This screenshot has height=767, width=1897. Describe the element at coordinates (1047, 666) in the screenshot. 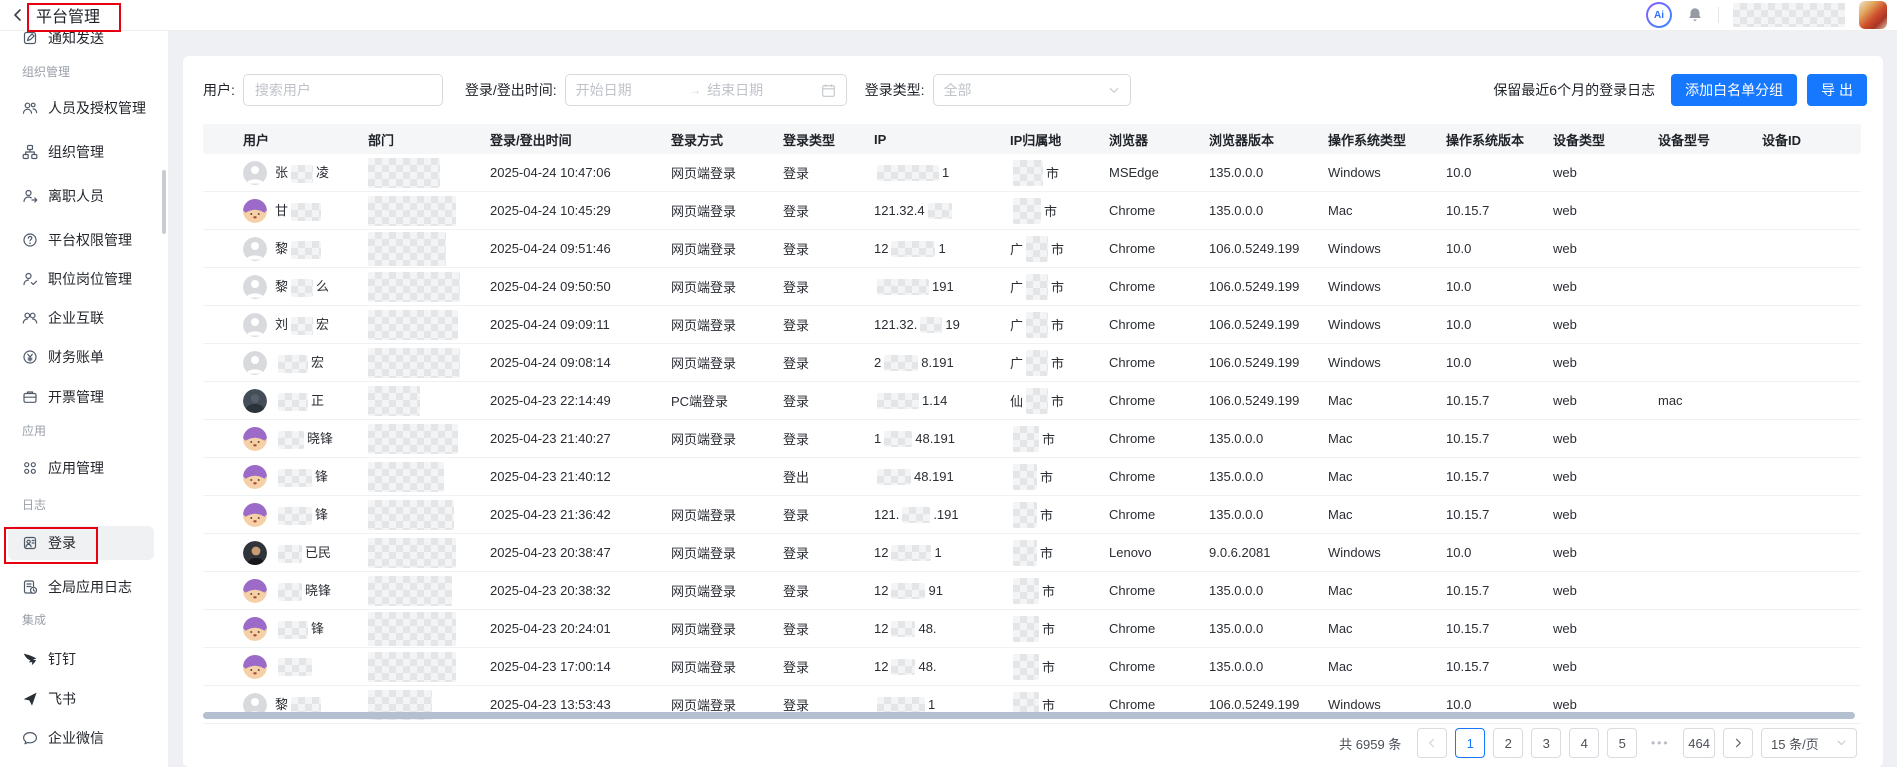

I see `ip-location-cell: 市` at that location.